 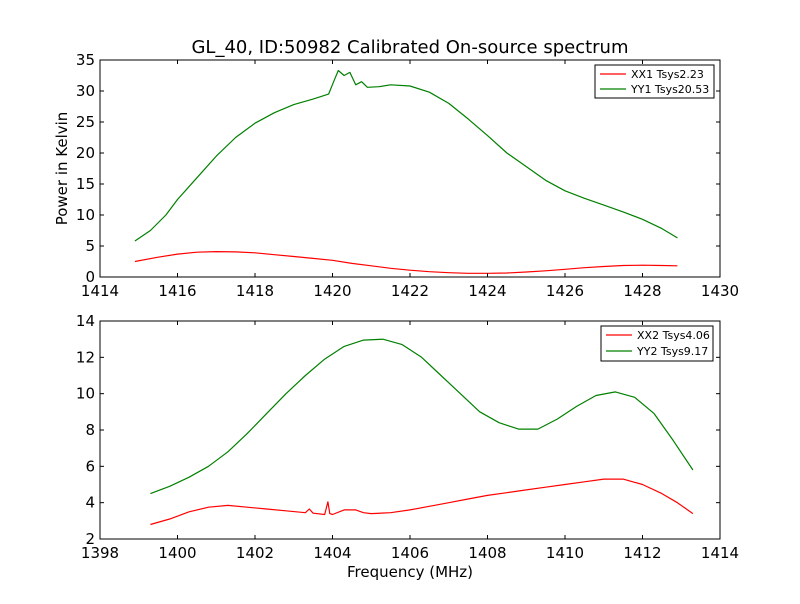 I want to click on bottom-x-tick-label: 1410, so click(x=565, y=553).